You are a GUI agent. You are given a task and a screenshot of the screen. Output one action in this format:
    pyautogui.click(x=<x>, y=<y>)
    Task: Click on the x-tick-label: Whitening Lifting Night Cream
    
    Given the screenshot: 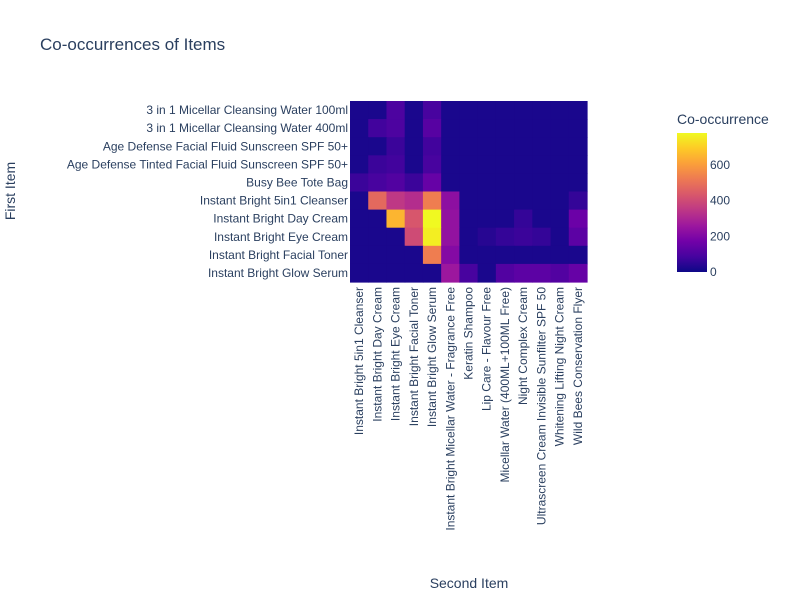 What is the action you would take?
    pyautogui.click(x=560, y=366)
    